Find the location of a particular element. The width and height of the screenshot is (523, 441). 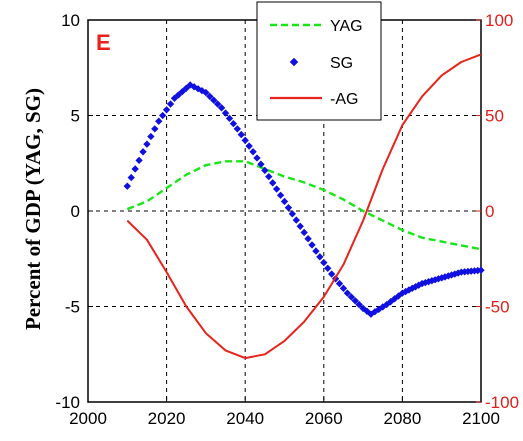

y-left-tick-label: -5 is located at coordinates (72, 307).